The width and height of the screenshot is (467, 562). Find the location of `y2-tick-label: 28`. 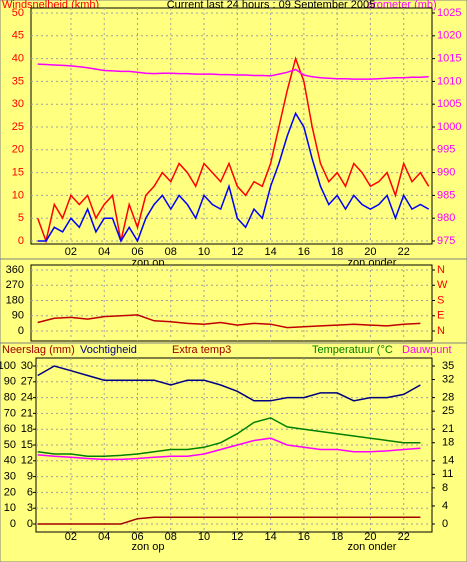

y2-tick-label: 28 is located at coordinates (448, 398).